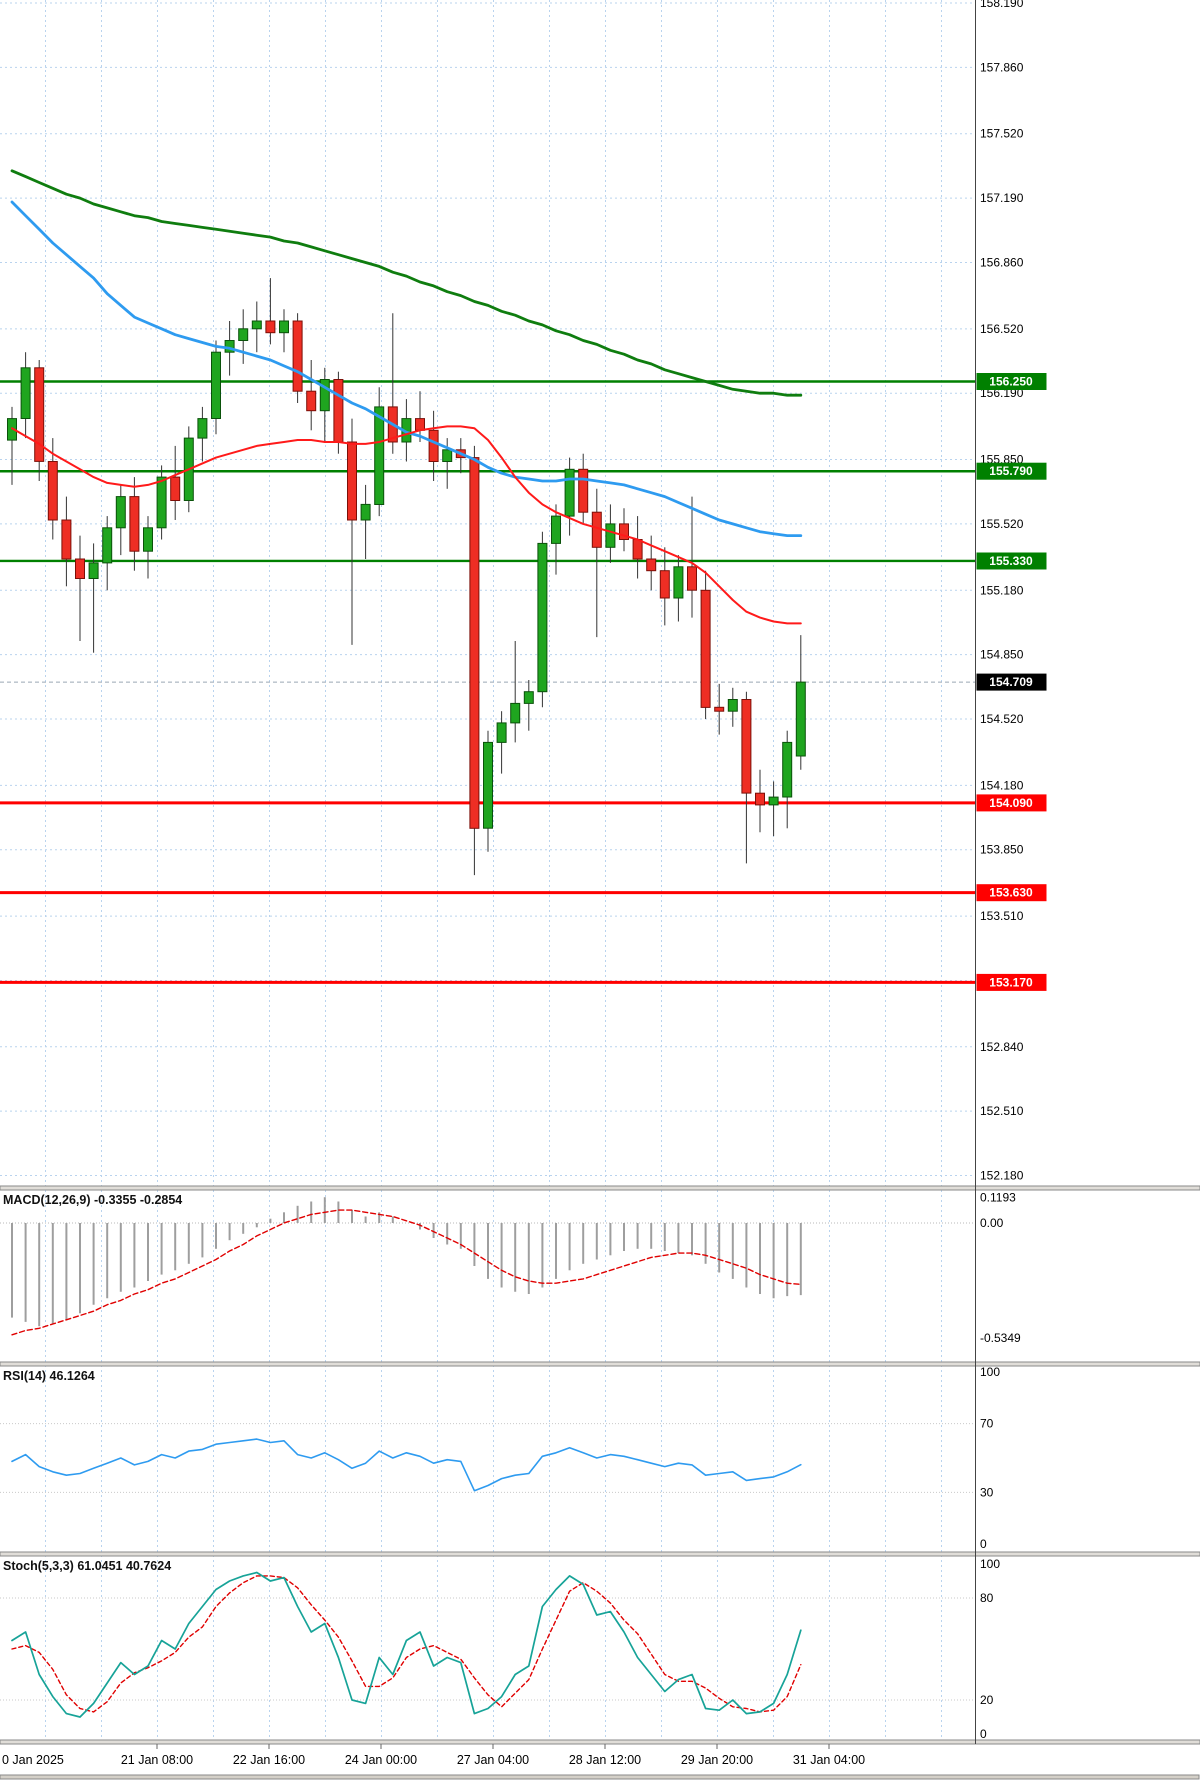  What do you see at coordinates (269, 1760) in the screenshot?
I see `svg-text: 22 Jan 16:00` at bounding box center [269, 1760].